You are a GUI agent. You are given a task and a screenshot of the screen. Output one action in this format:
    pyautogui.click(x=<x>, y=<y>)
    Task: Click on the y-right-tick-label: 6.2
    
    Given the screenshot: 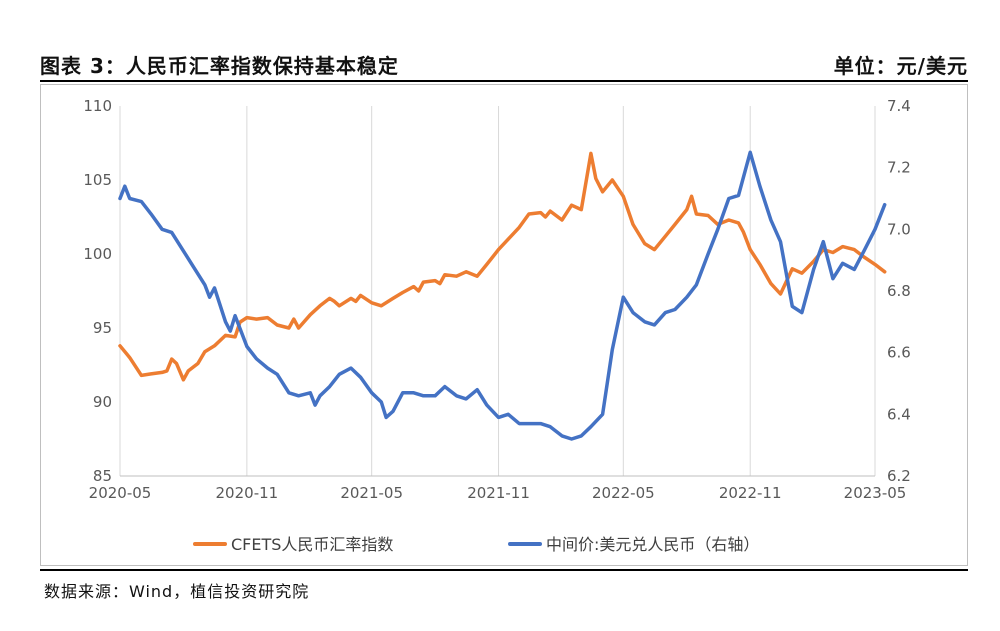 What is the action you would take?
    pyautogui.click(x=899, y=476)
    